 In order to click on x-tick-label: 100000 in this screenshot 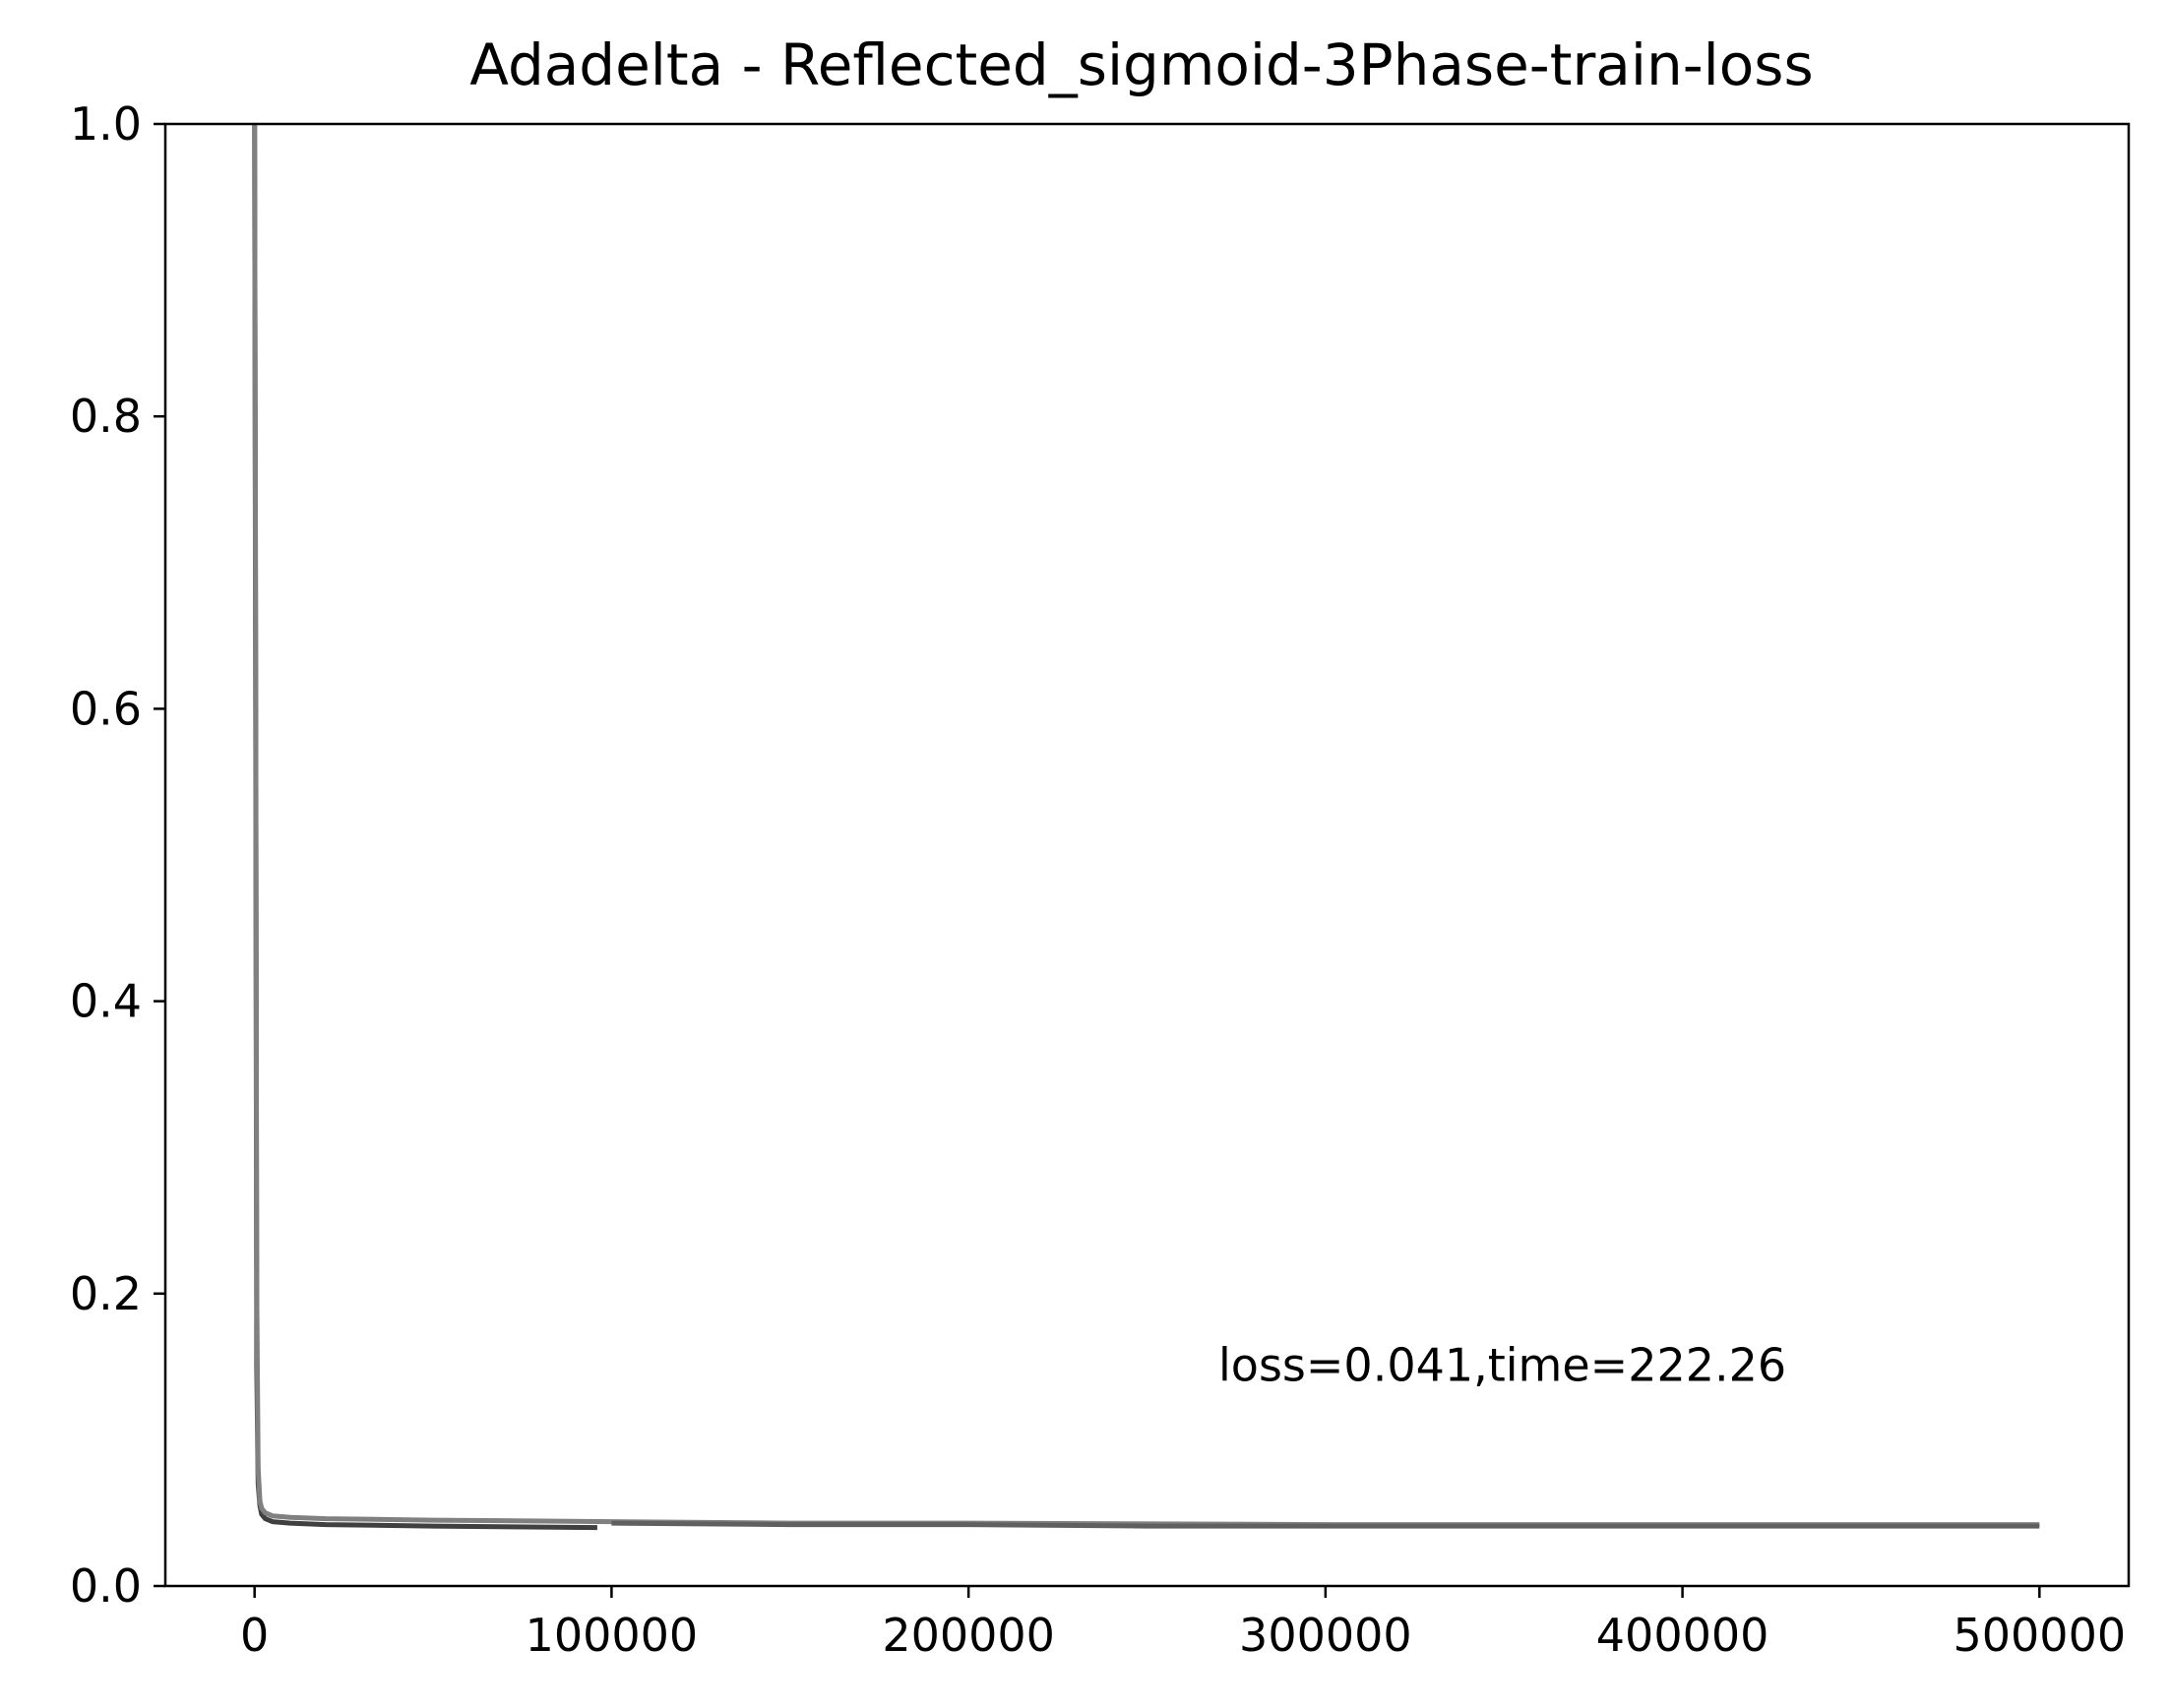, I will do `click(612, 1635)`.